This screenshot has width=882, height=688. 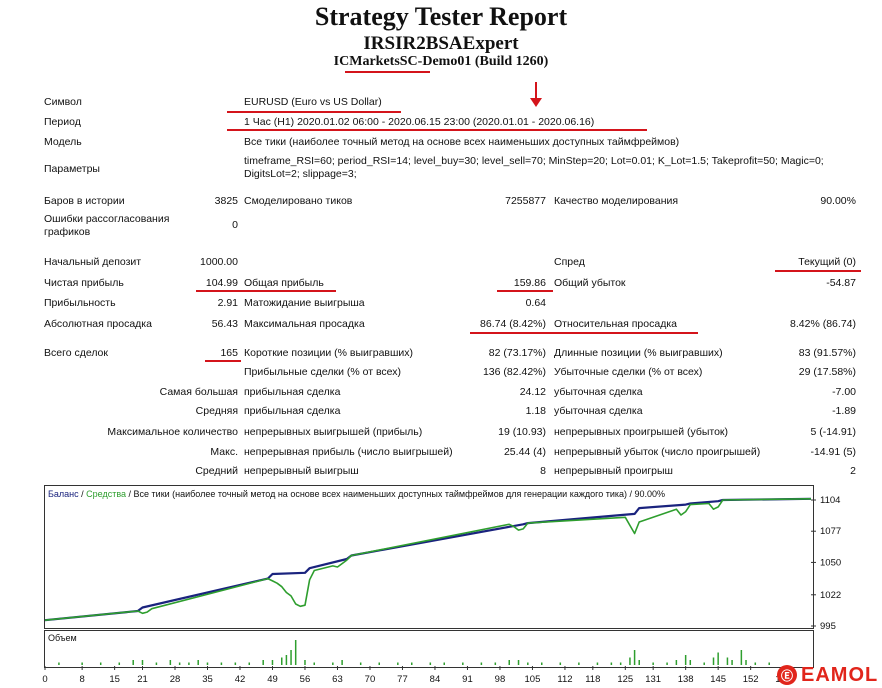 What do you see at coordinates (62, 122) in the screenshot?
I see `period-label: Период` at bounding box center [62, 122].